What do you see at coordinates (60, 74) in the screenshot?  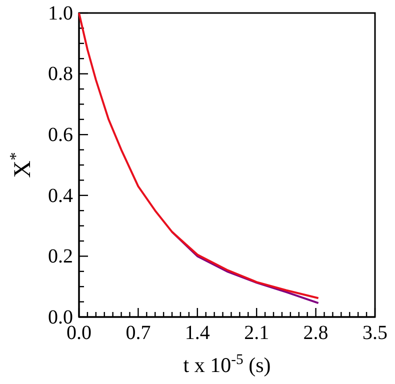 I see `y-tick-label: 0.8` at bounding box center [60, 74].